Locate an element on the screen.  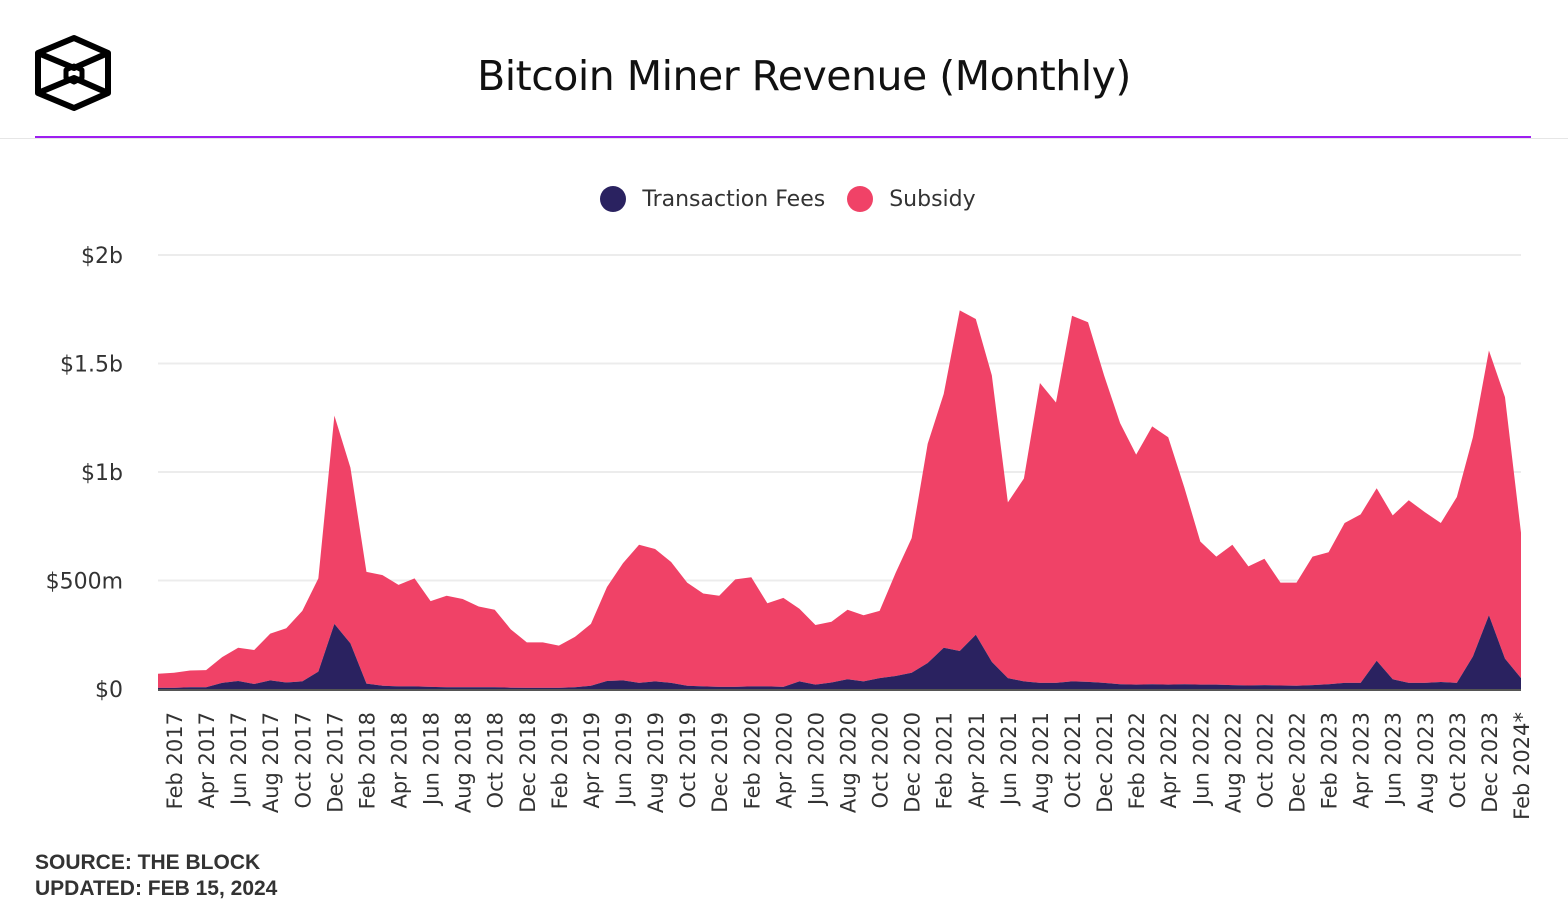
header-divider is located at coordinates (784, 138).